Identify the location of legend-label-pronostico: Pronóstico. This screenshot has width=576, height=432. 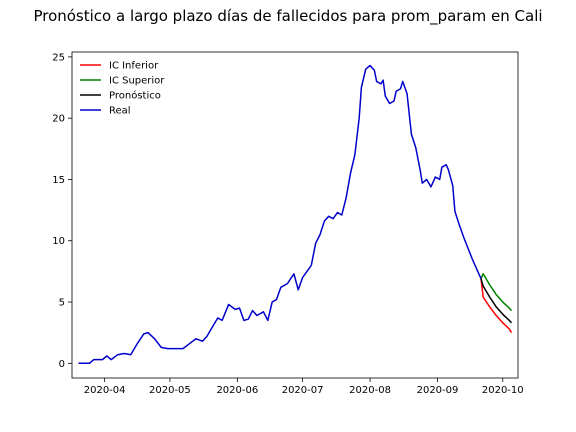
(135, 96).